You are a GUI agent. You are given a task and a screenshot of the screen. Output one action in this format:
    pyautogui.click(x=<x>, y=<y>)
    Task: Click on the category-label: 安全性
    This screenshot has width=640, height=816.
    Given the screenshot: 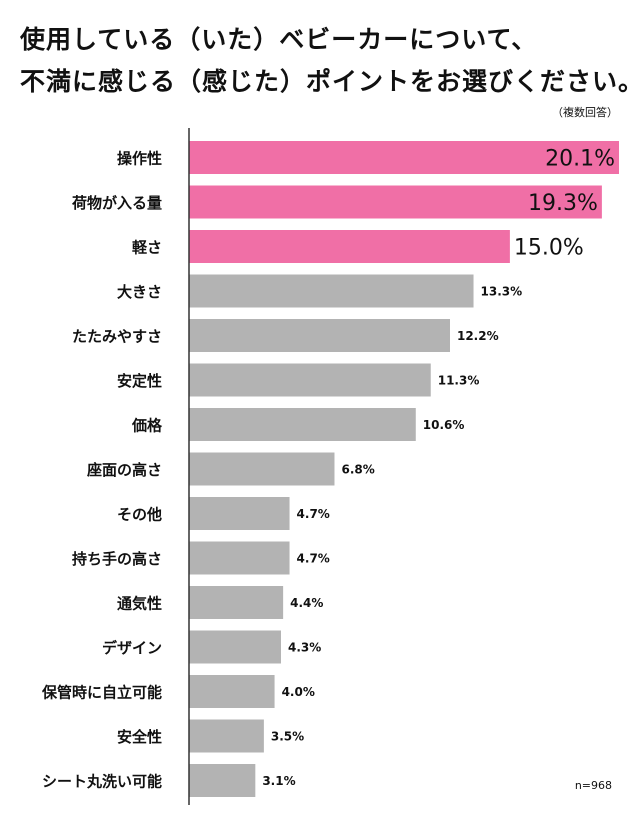 What is the action you would take?
    pyautogui.click(x=139, y=737)
    